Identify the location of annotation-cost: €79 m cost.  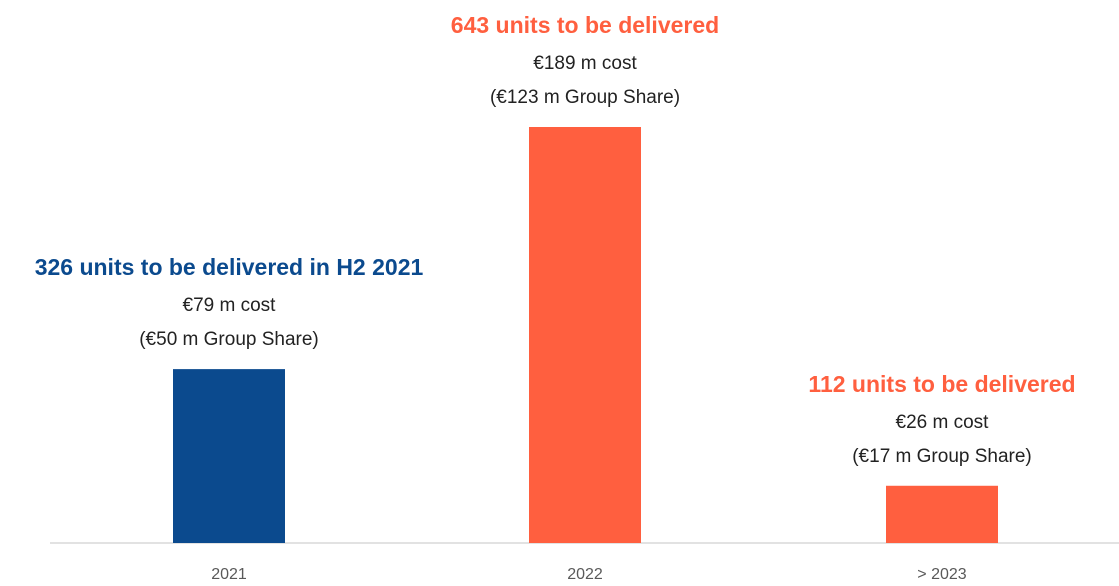
(229, 306).